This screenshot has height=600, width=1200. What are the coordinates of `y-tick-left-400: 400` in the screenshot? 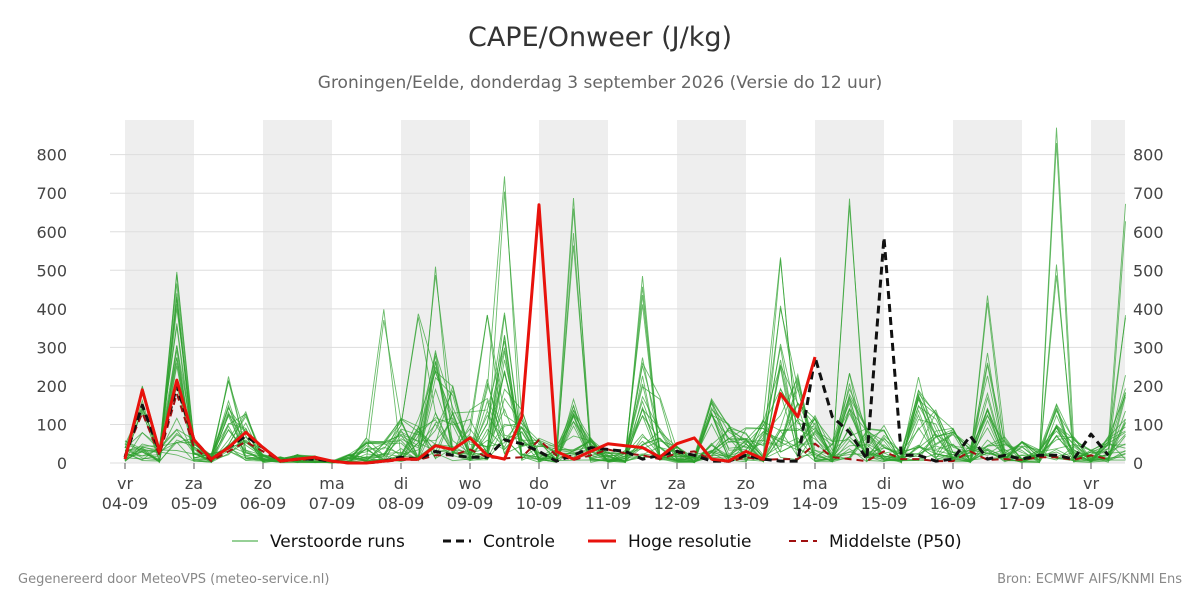 It's located at (51, 309).